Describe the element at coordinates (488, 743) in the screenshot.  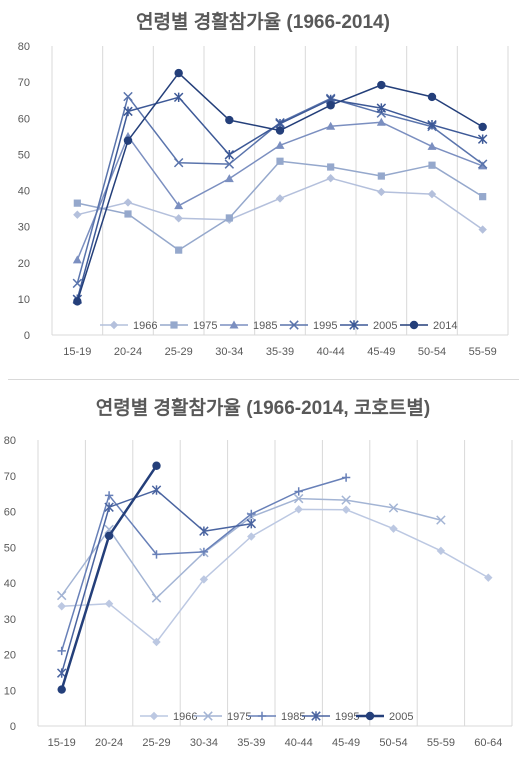
I see `x-tick-label: 60-64` at that location.